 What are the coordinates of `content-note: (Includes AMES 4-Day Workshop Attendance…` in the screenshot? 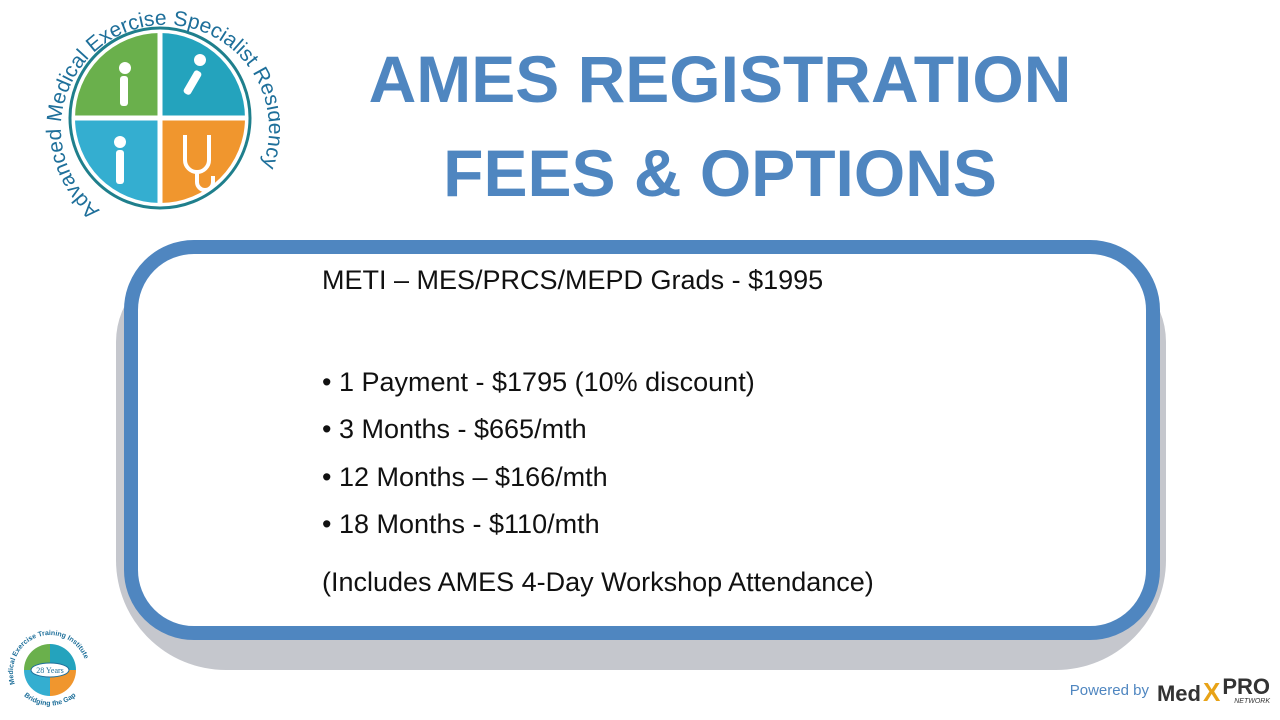 It's located at (598, 582).